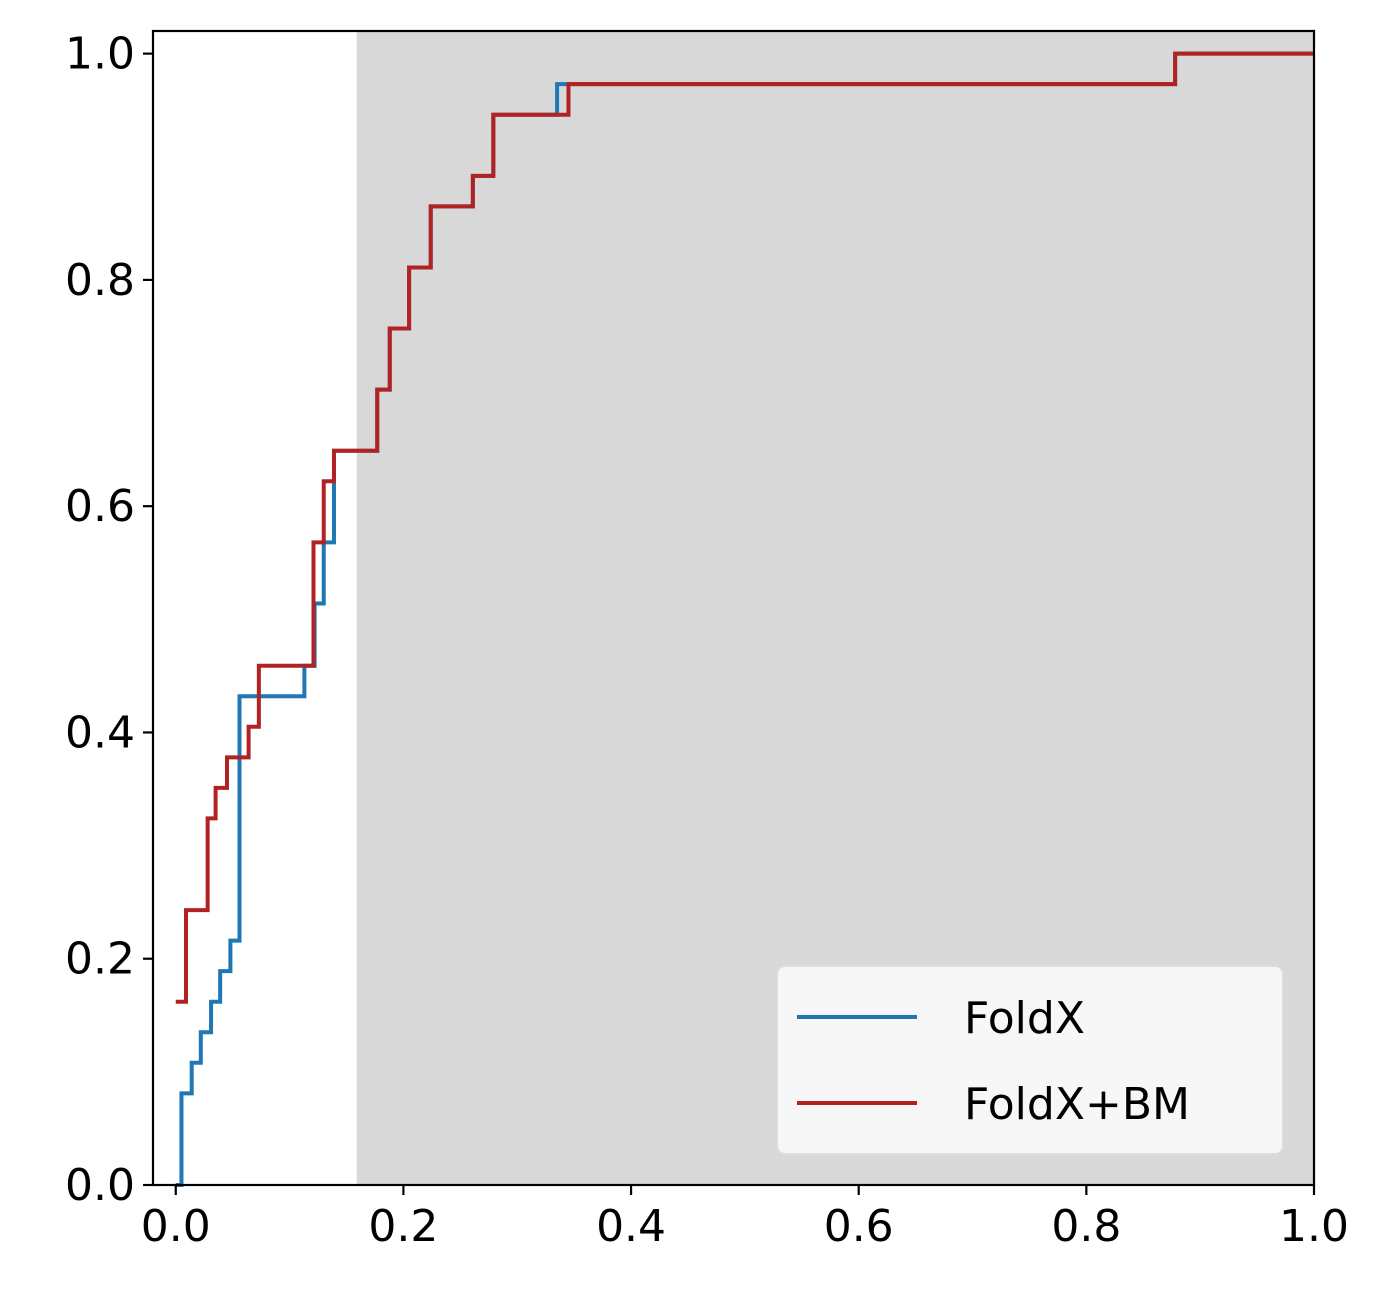 This screenshot has width=1390, height=1301. What do you see at coordinates (100, 732) in the screenshot?
I see `y-tick-label-2: 0.4` at bounding box center [100, 732].